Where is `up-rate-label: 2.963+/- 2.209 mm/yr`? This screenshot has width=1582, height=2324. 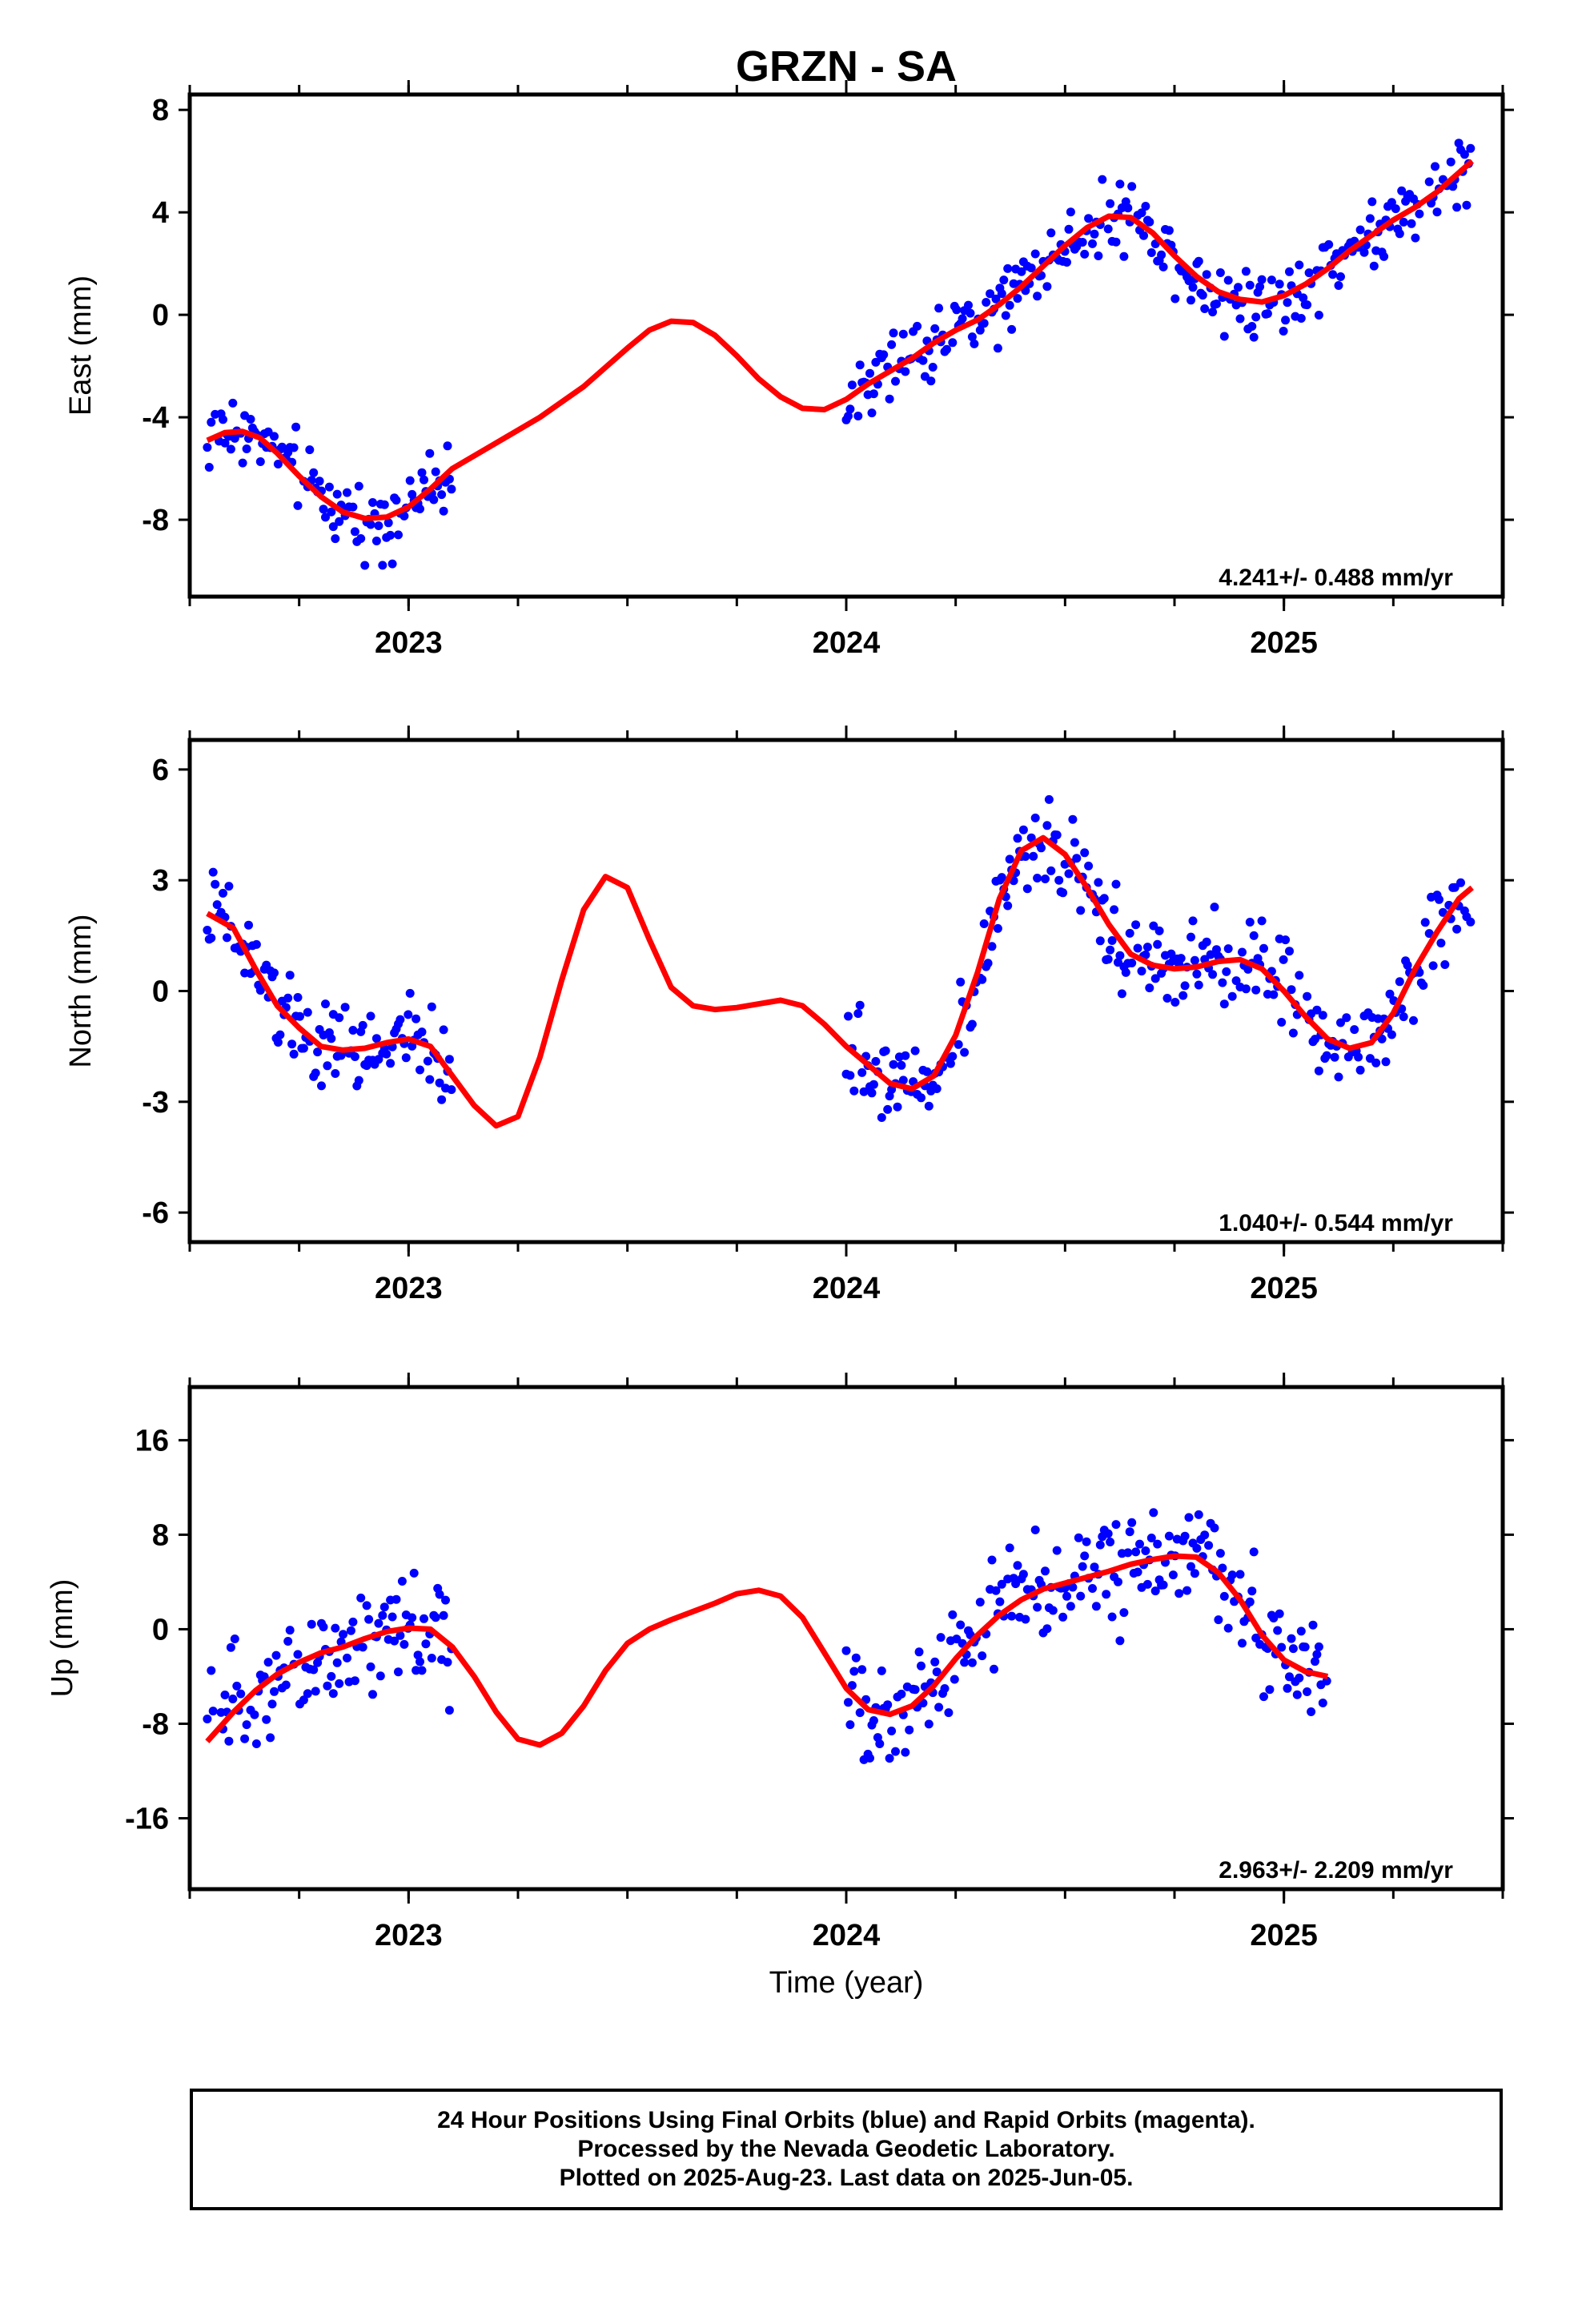
up-rate-label: 2.963+/- 2.209 mm/yr is located at coordinates (1336, 1871).